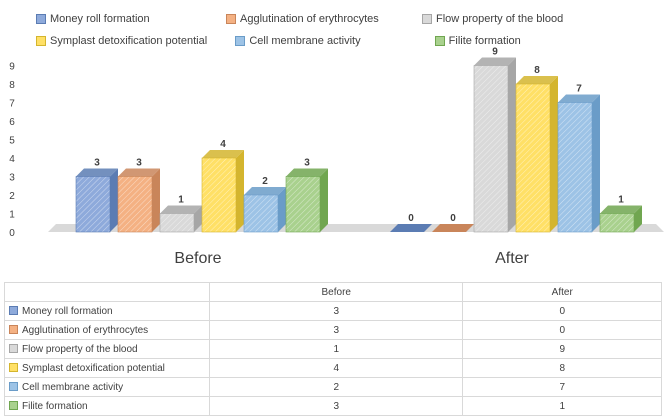 The width and height of the screenshot is (665, 416). I want to click on legend-label: Filite formation, so click(484, 41).